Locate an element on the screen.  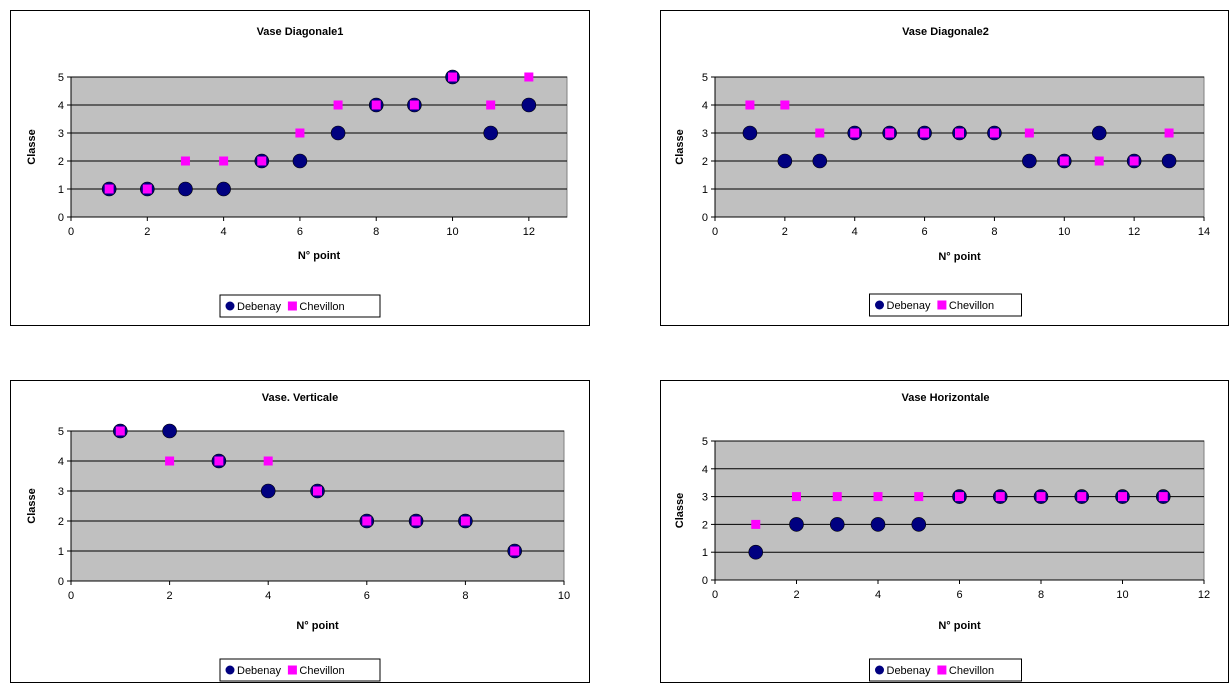
chart-title: Vase Diagonale2 is located at coordinates (945, 32).